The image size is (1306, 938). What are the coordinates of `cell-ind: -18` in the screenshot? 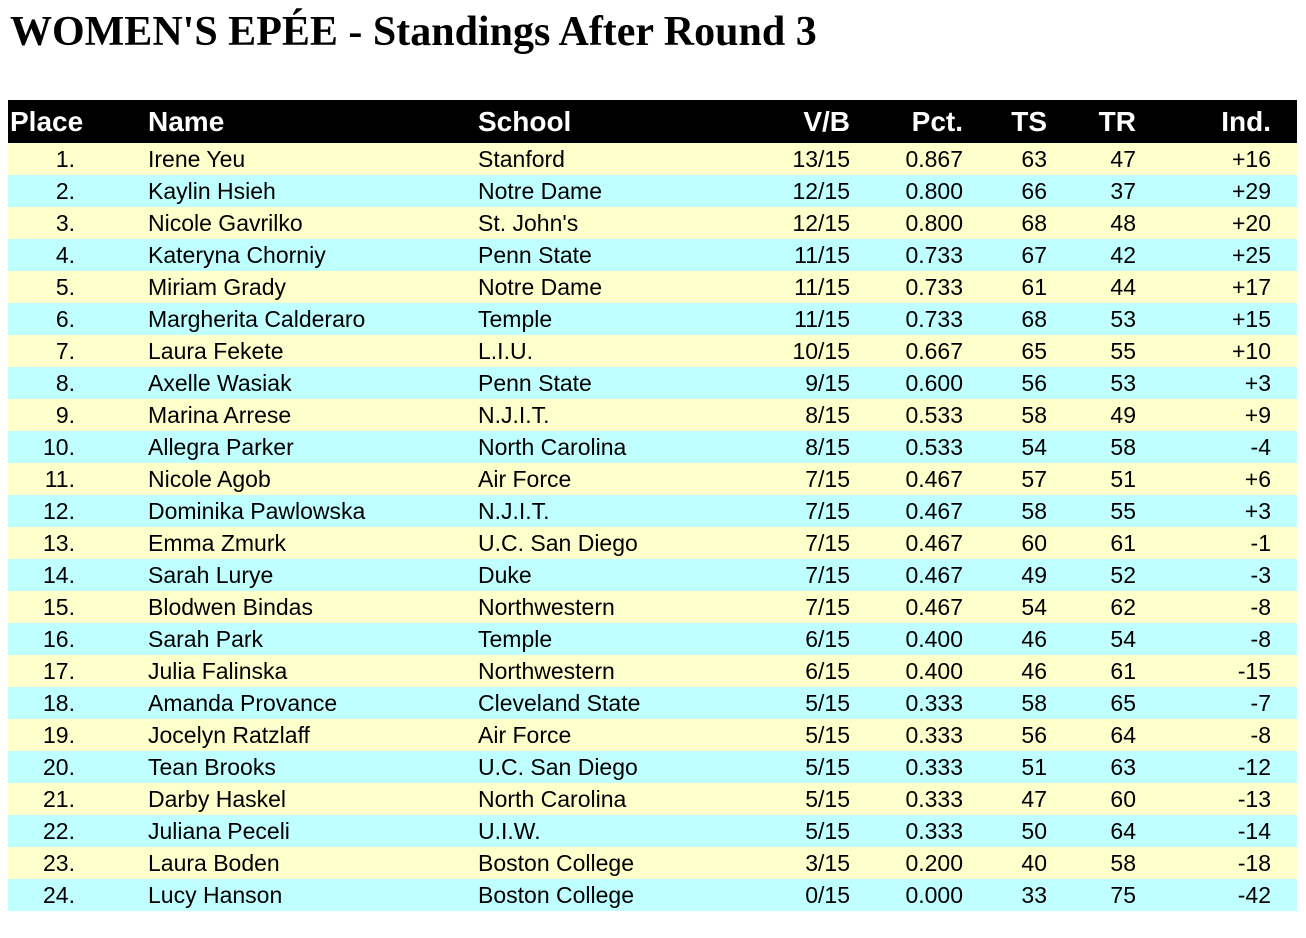 It's located at (1254, 862).